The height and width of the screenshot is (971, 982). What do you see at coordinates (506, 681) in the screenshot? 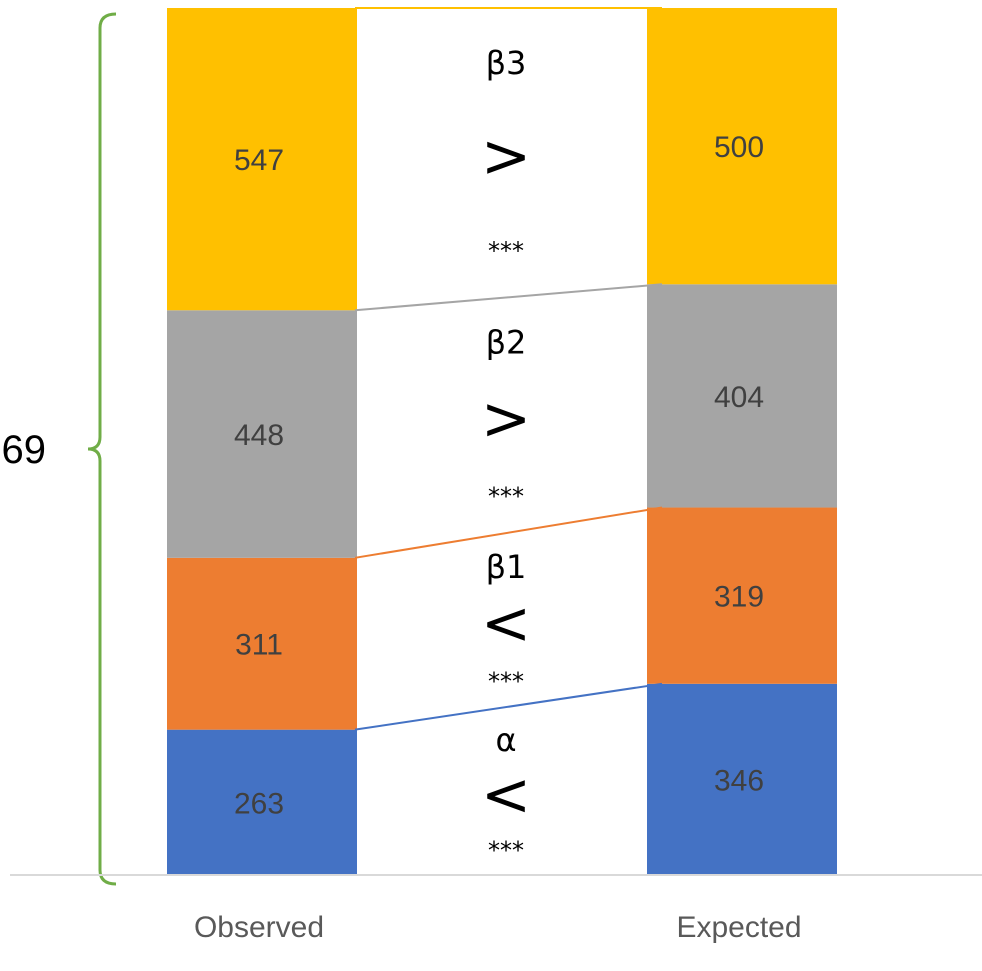
I see `significance-stars-2: ***` at bounding box center [506, 681].